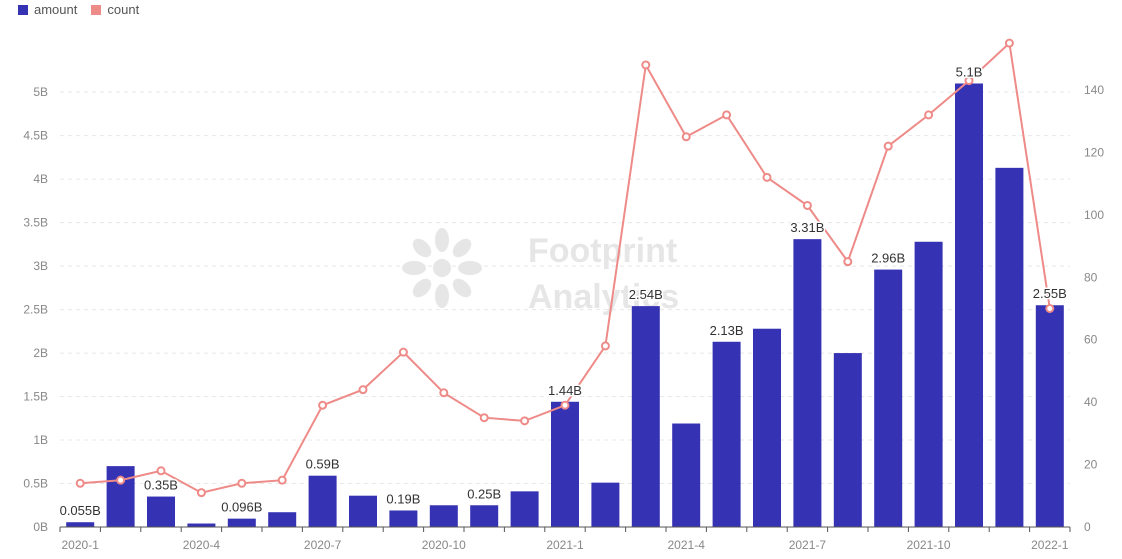 The height and width of the screenshot is (559, 1122). Describe the element at coordinates (80, 510) in the screenshot. I see `amount-data-label: 0.055B` at that location.